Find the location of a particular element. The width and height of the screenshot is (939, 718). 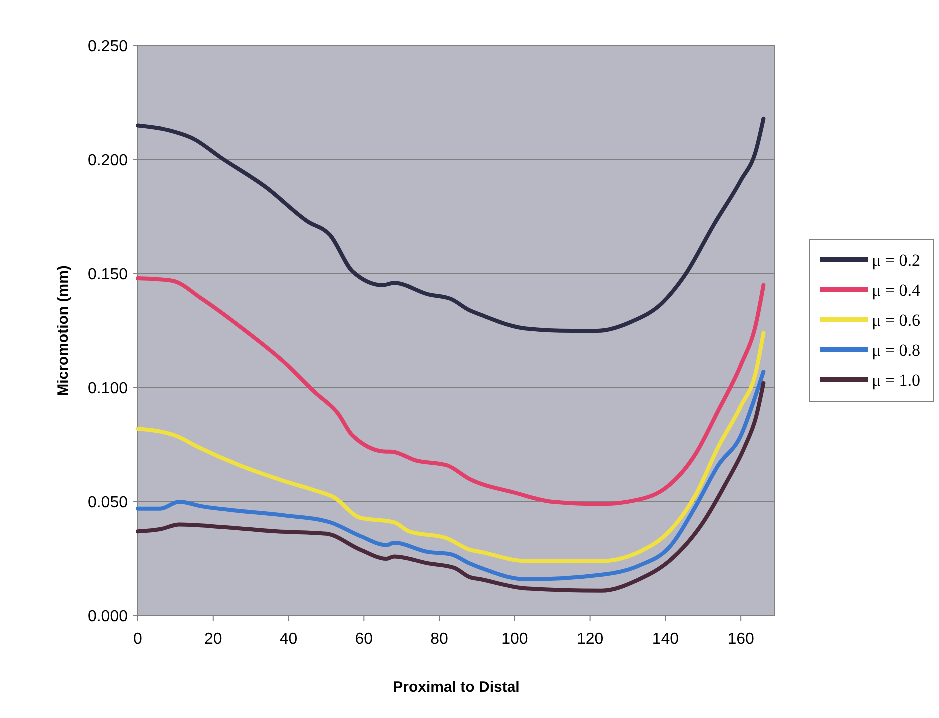

y-axis-title: Micromotion (mm) is located at coordinates (63, 331).